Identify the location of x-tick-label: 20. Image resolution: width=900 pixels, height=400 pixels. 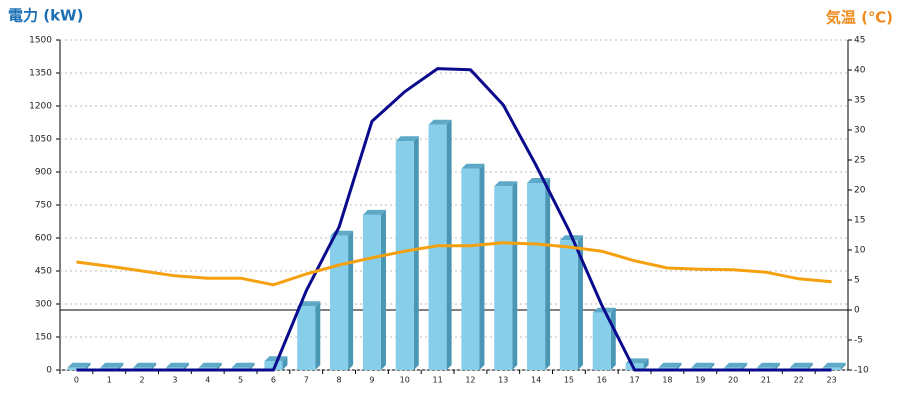
(733, 380).